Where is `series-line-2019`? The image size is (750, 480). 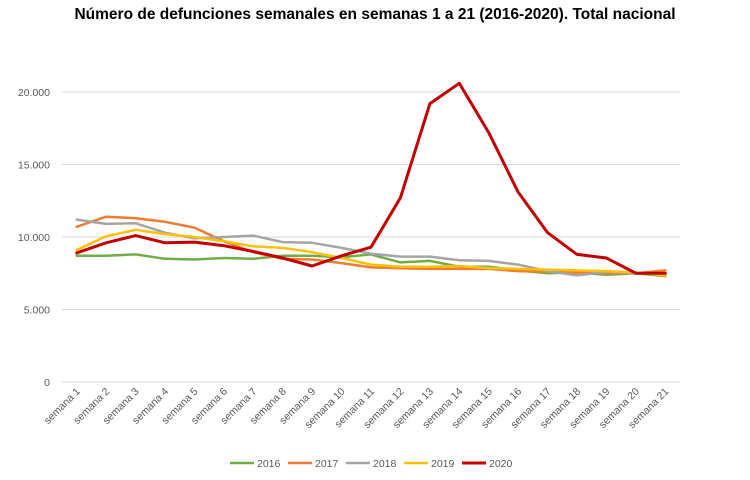
series-line-2019 is located at coordinates (371, 252).